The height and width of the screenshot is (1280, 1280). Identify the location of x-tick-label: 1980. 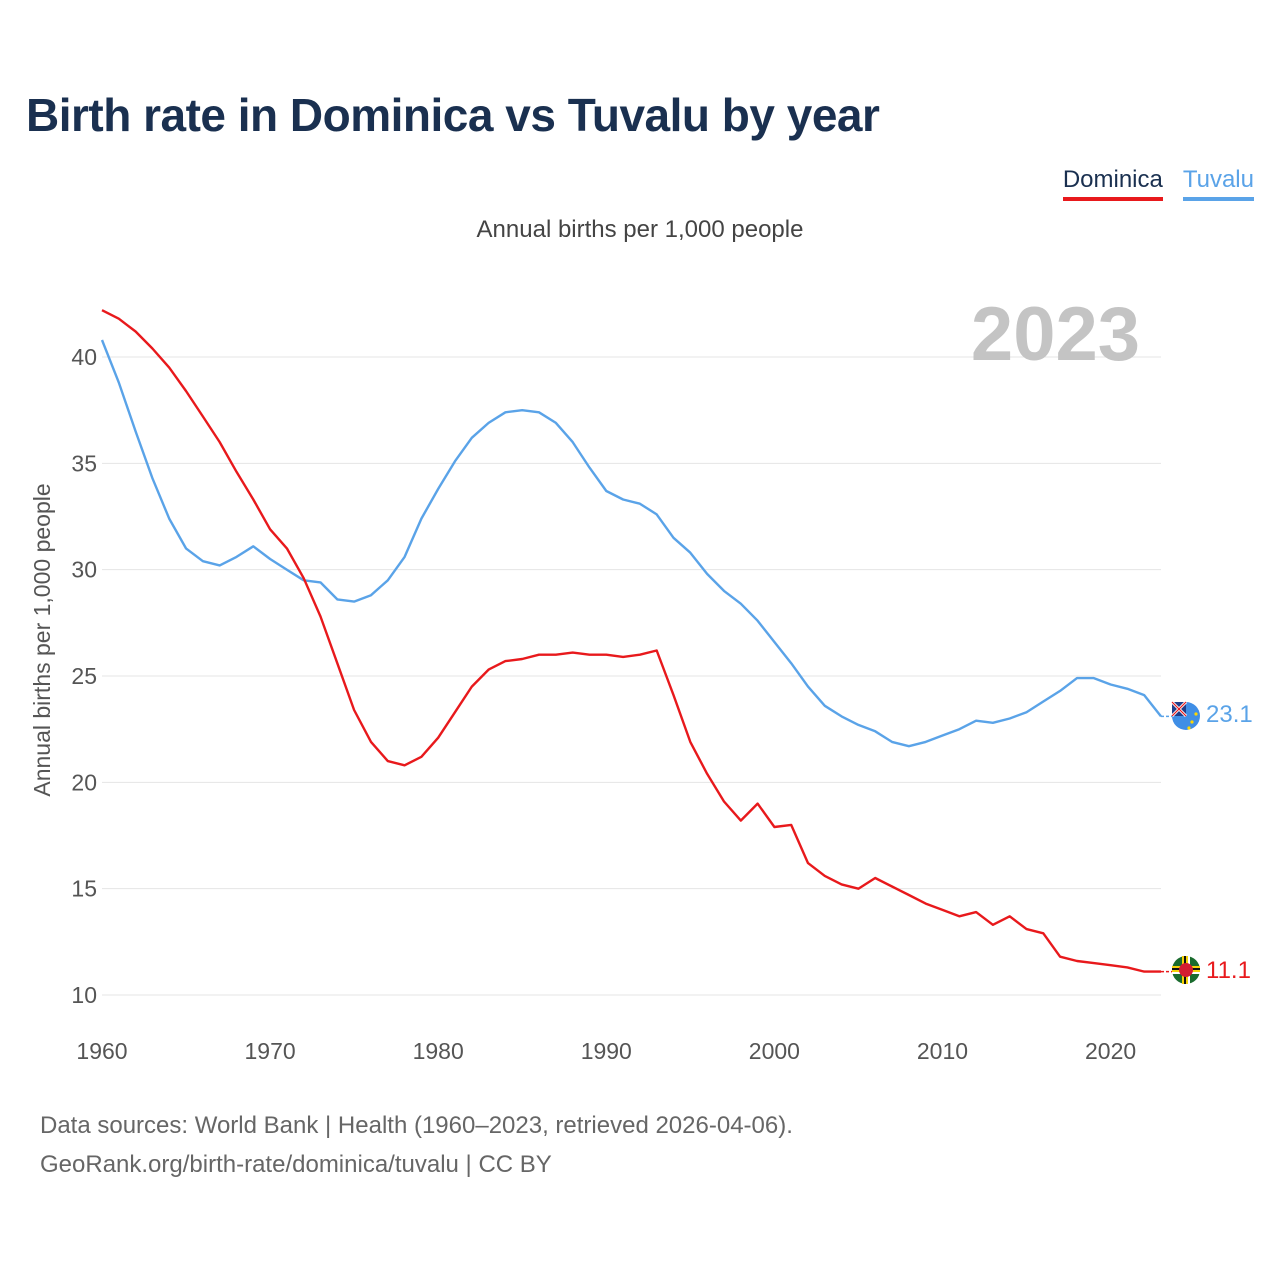
(438, 1051).